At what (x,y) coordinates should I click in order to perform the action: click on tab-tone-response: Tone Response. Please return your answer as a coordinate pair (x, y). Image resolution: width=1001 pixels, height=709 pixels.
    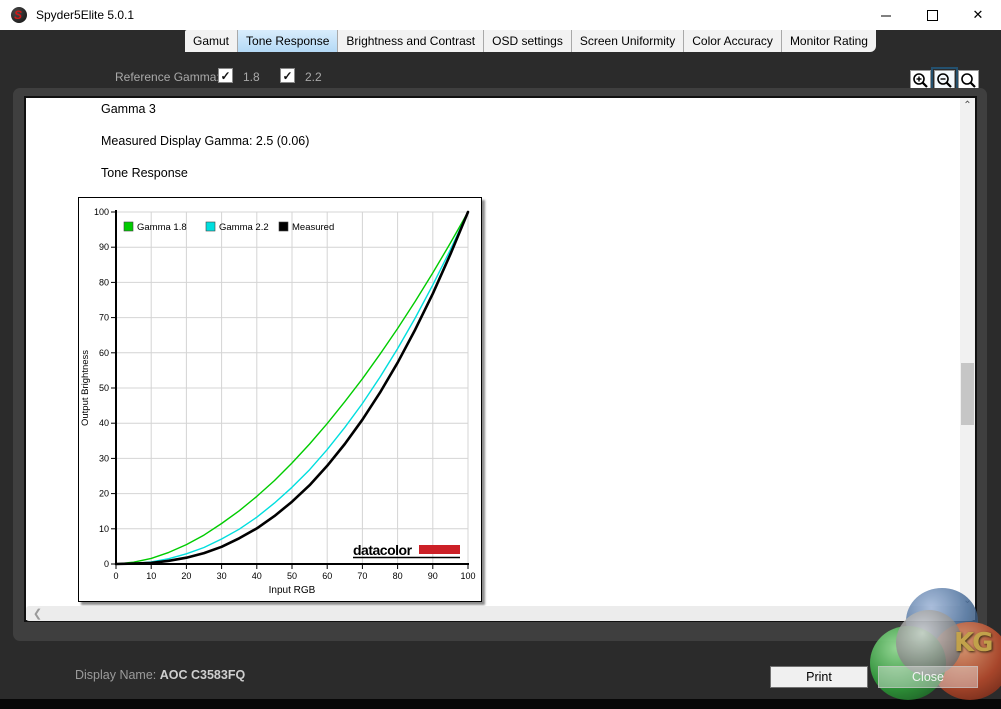
    Looking at the image, I should click on (288, 41).